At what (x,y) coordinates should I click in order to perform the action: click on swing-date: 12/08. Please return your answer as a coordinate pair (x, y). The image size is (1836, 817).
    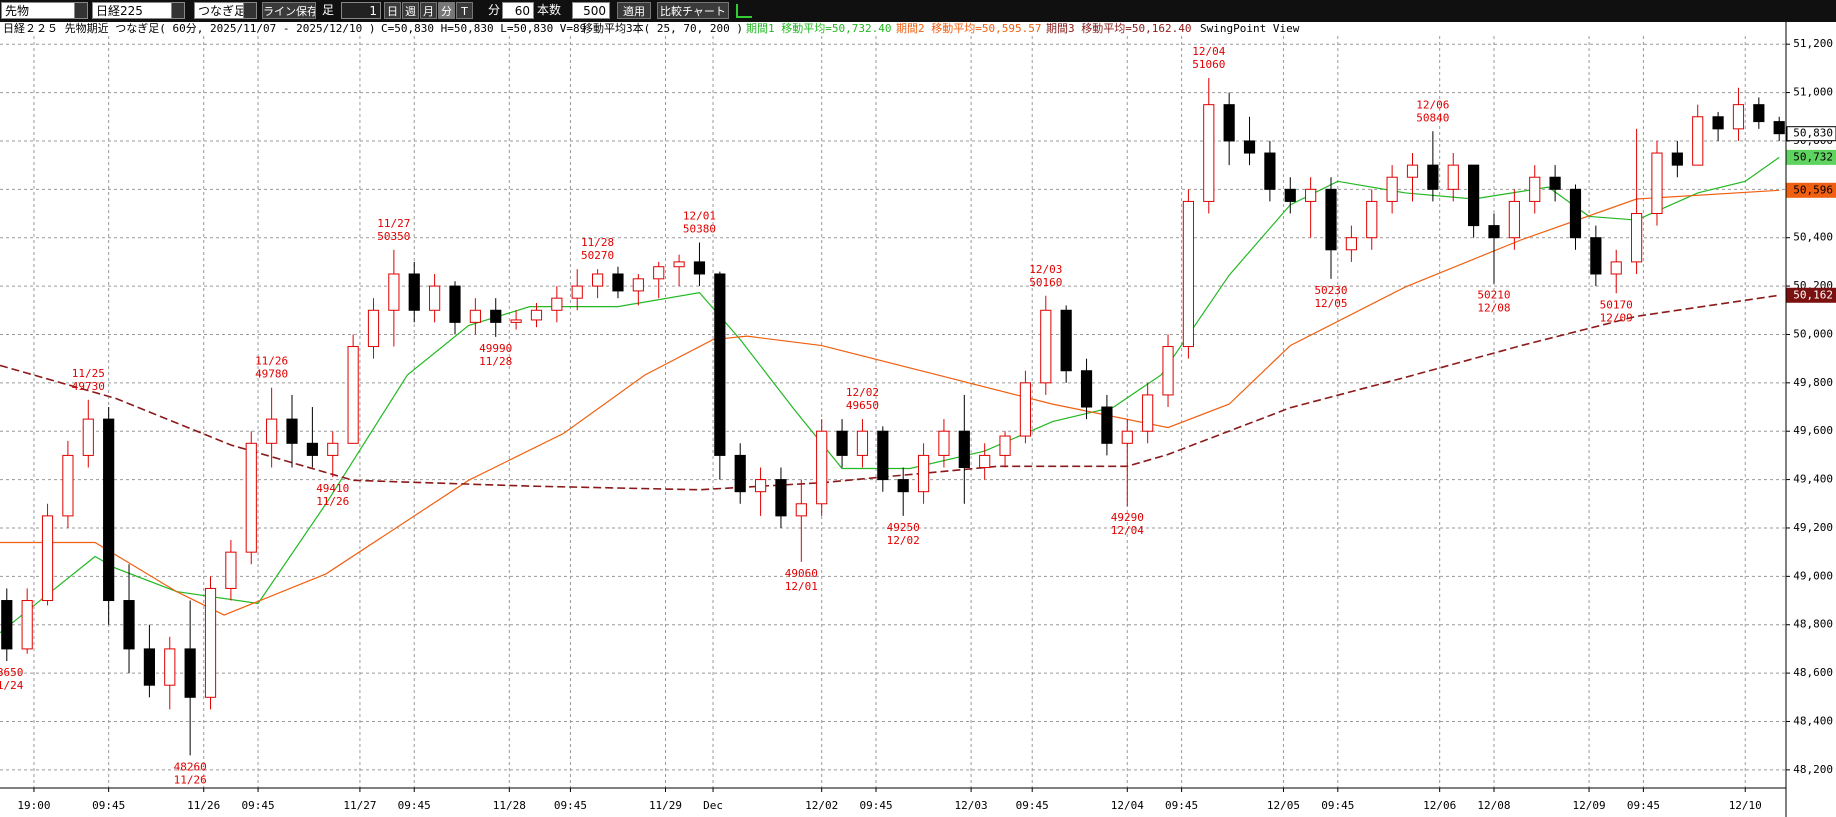
    Looking at the image, I should click on (1493, 308).